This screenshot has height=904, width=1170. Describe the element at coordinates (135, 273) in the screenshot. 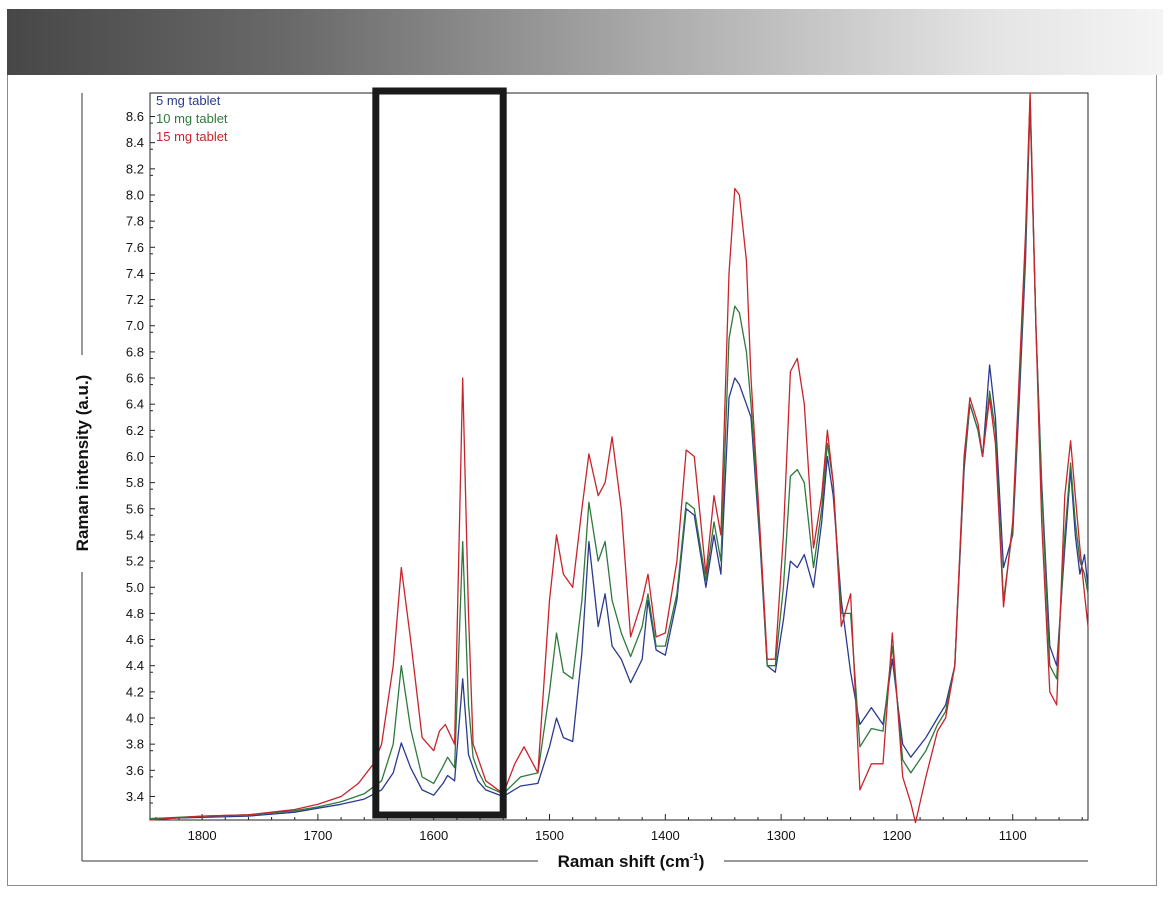

I see `y-tick-label: 7.4` at that location.